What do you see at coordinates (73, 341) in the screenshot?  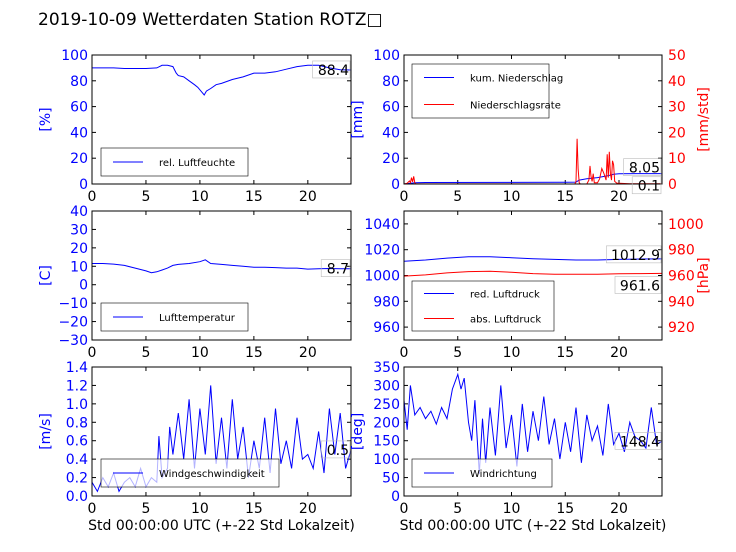 I see `y-tick-label: −30` at bounding box center [73, 341].